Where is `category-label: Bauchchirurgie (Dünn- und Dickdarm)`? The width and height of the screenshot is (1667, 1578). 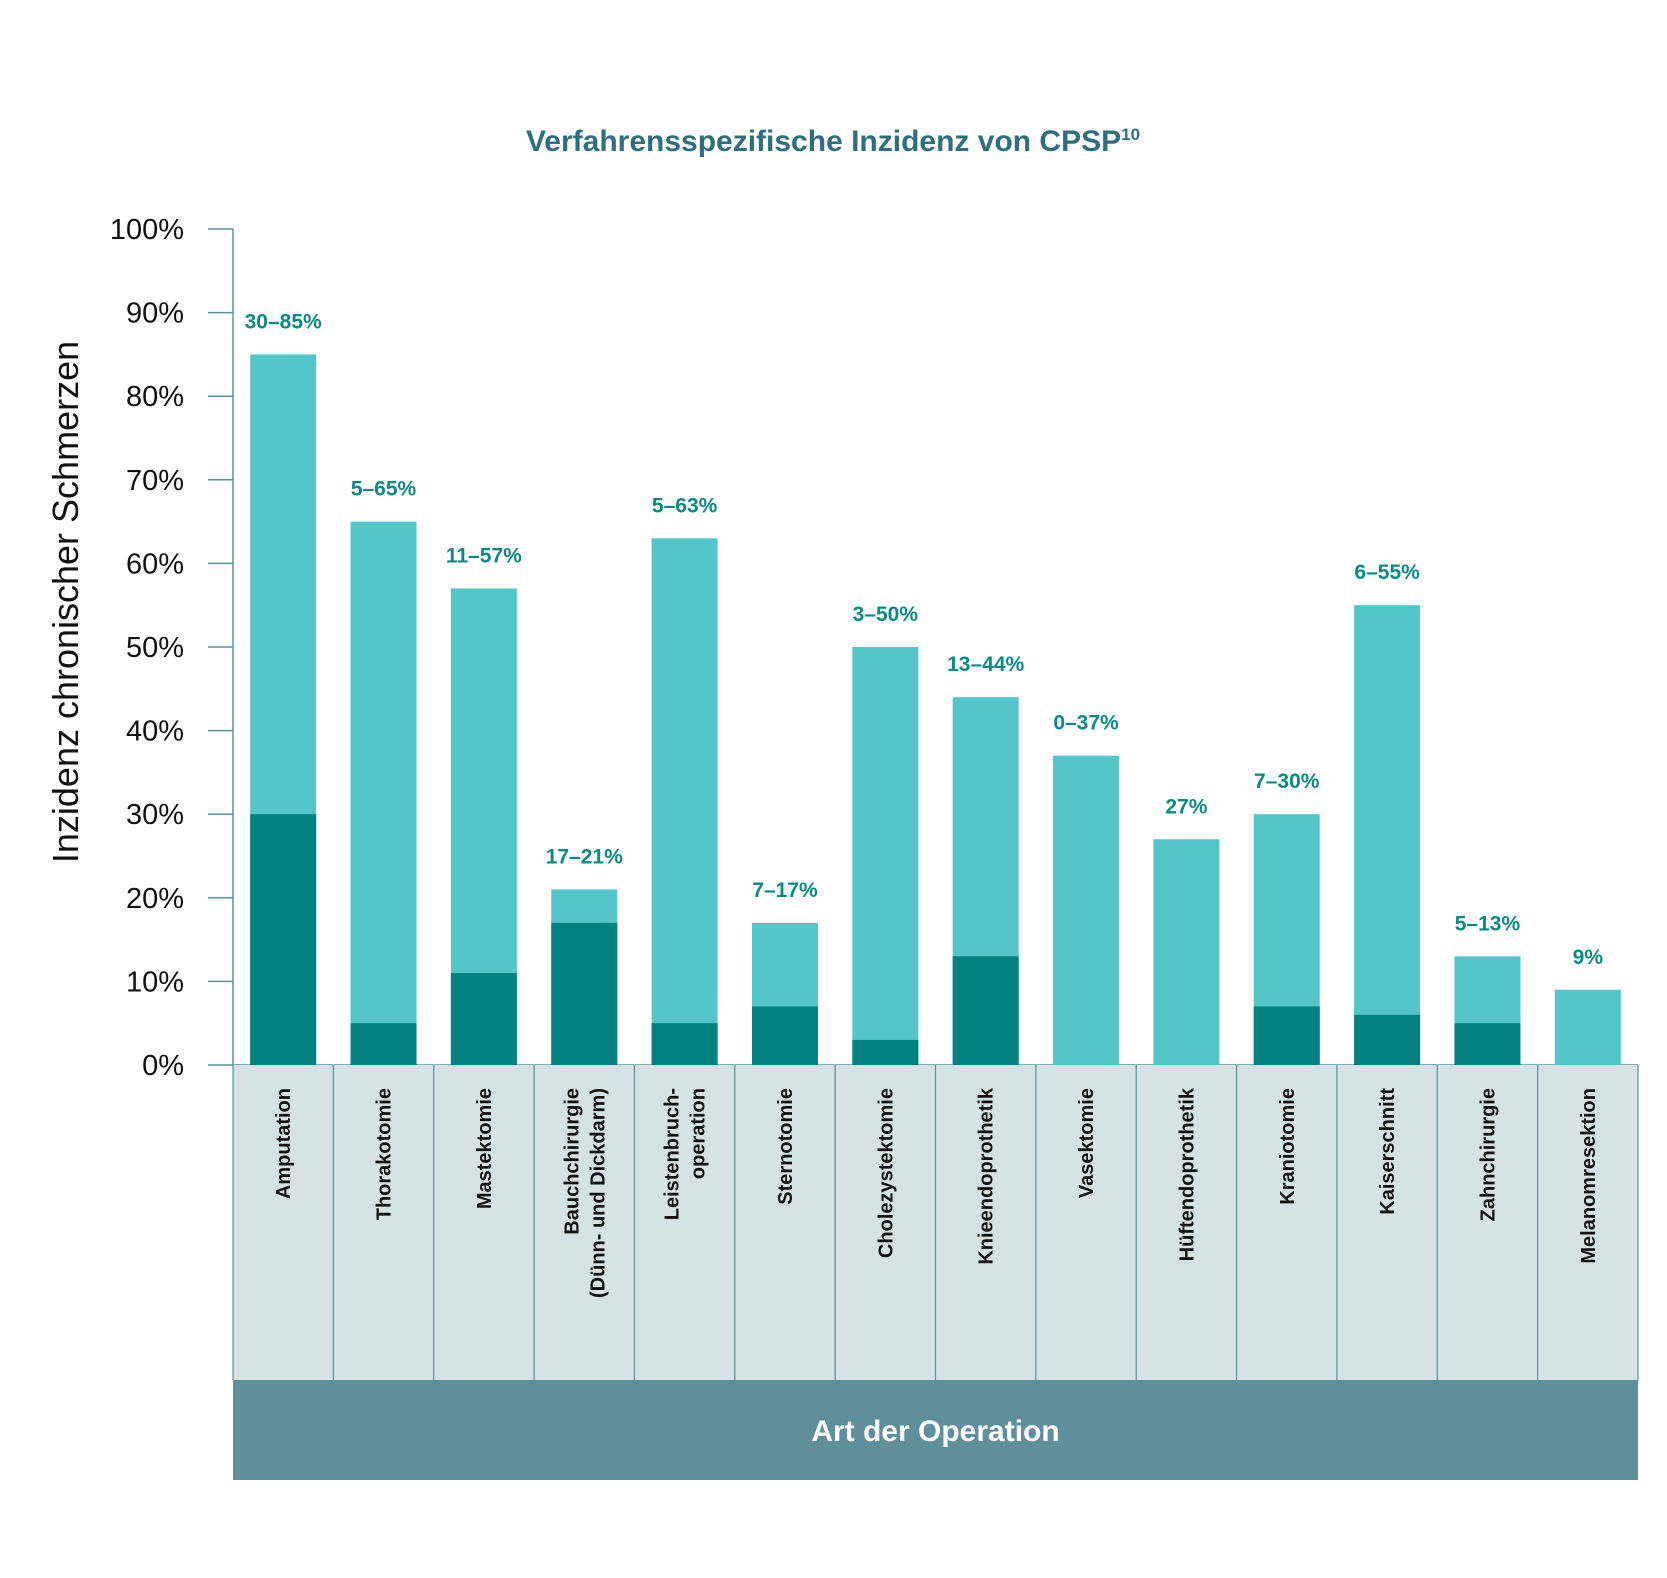
category-label: Bauchchirurgie (Dünn- und Dickdarm) is located at coordinates (585, 1193).